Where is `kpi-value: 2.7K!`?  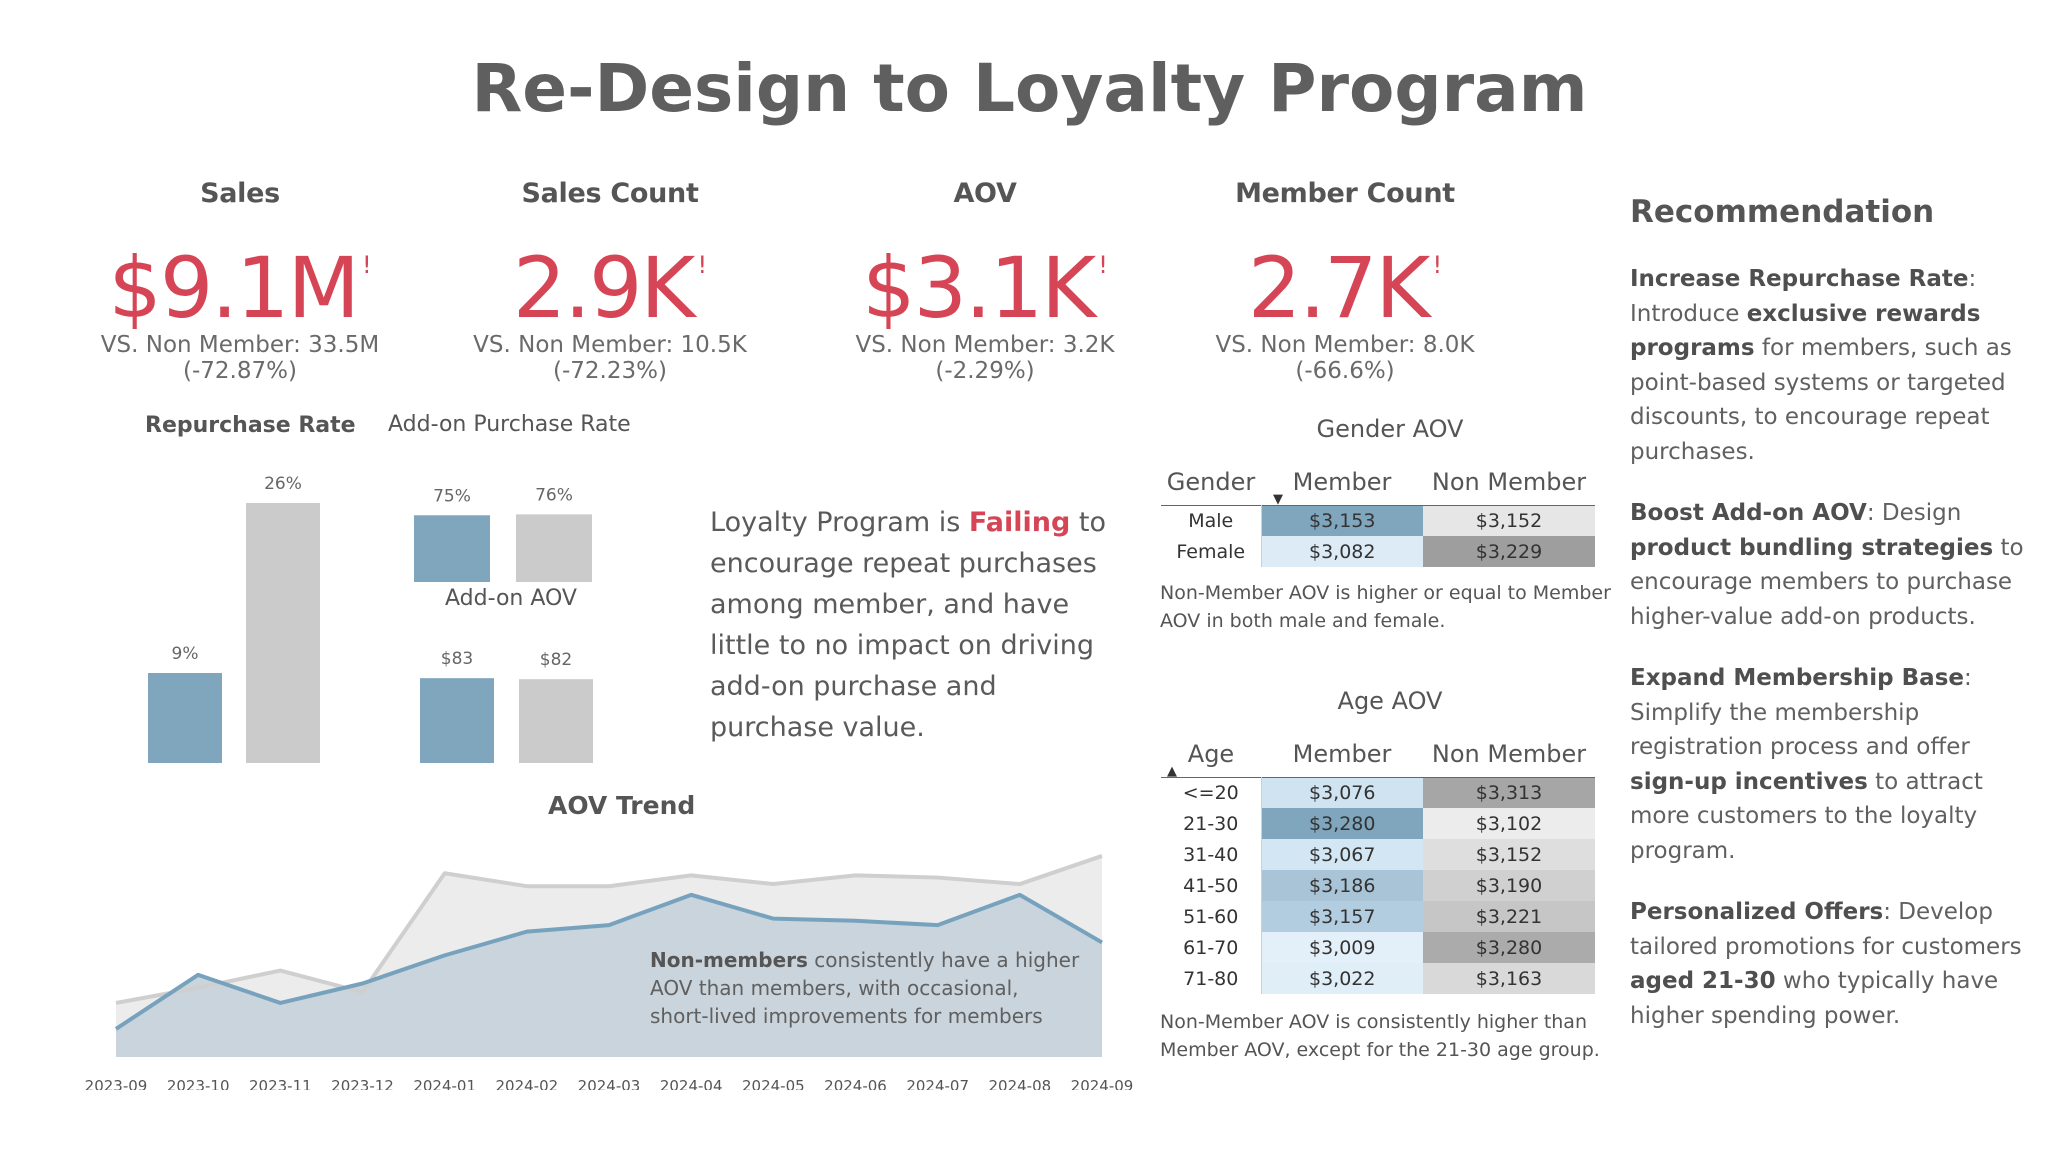
kpi-value: 2.7K! is located at coordinates (1345, 276).